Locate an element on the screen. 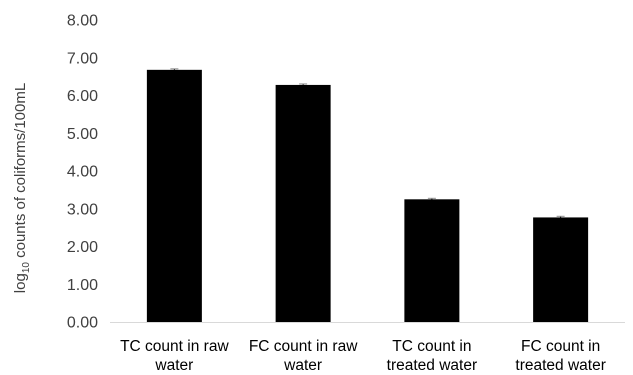 The image size is (633, 375). y-tick-label: 2.00 is located at coordinates (82, 247).